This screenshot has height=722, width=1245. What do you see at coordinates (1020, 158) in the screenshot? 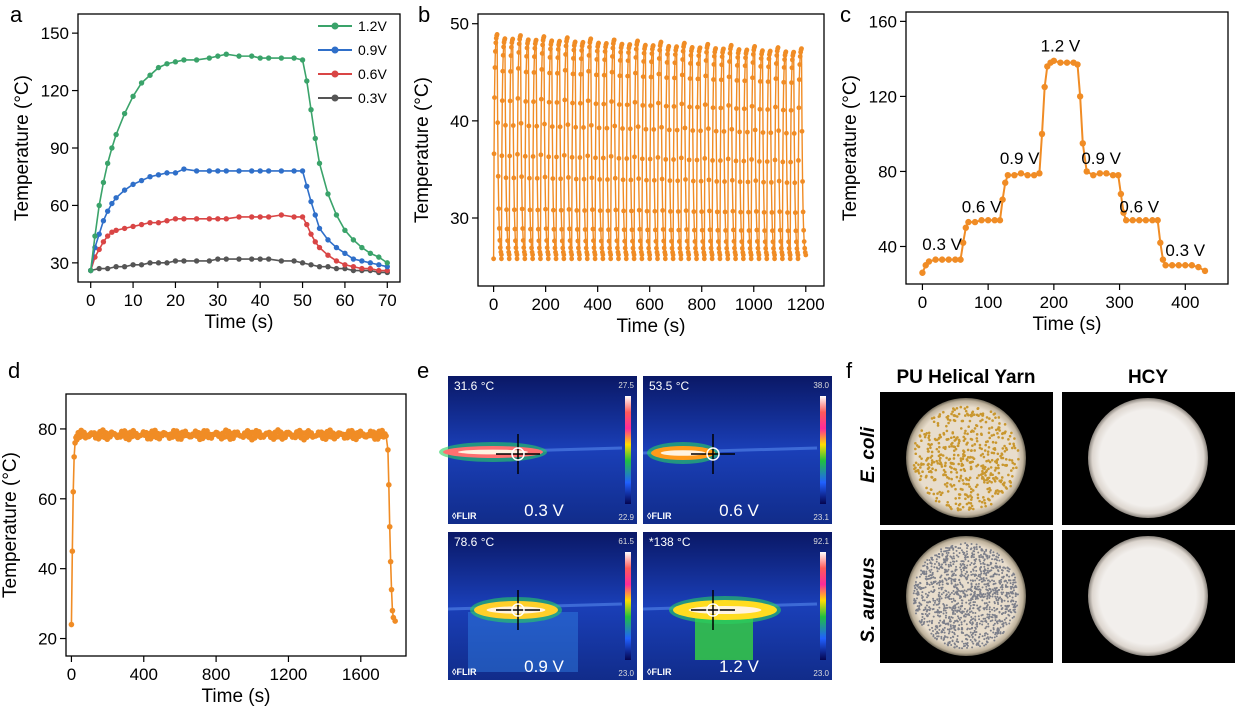
I see `voltage-annotation: 0.9 V` at bounding box center [1020, 158].